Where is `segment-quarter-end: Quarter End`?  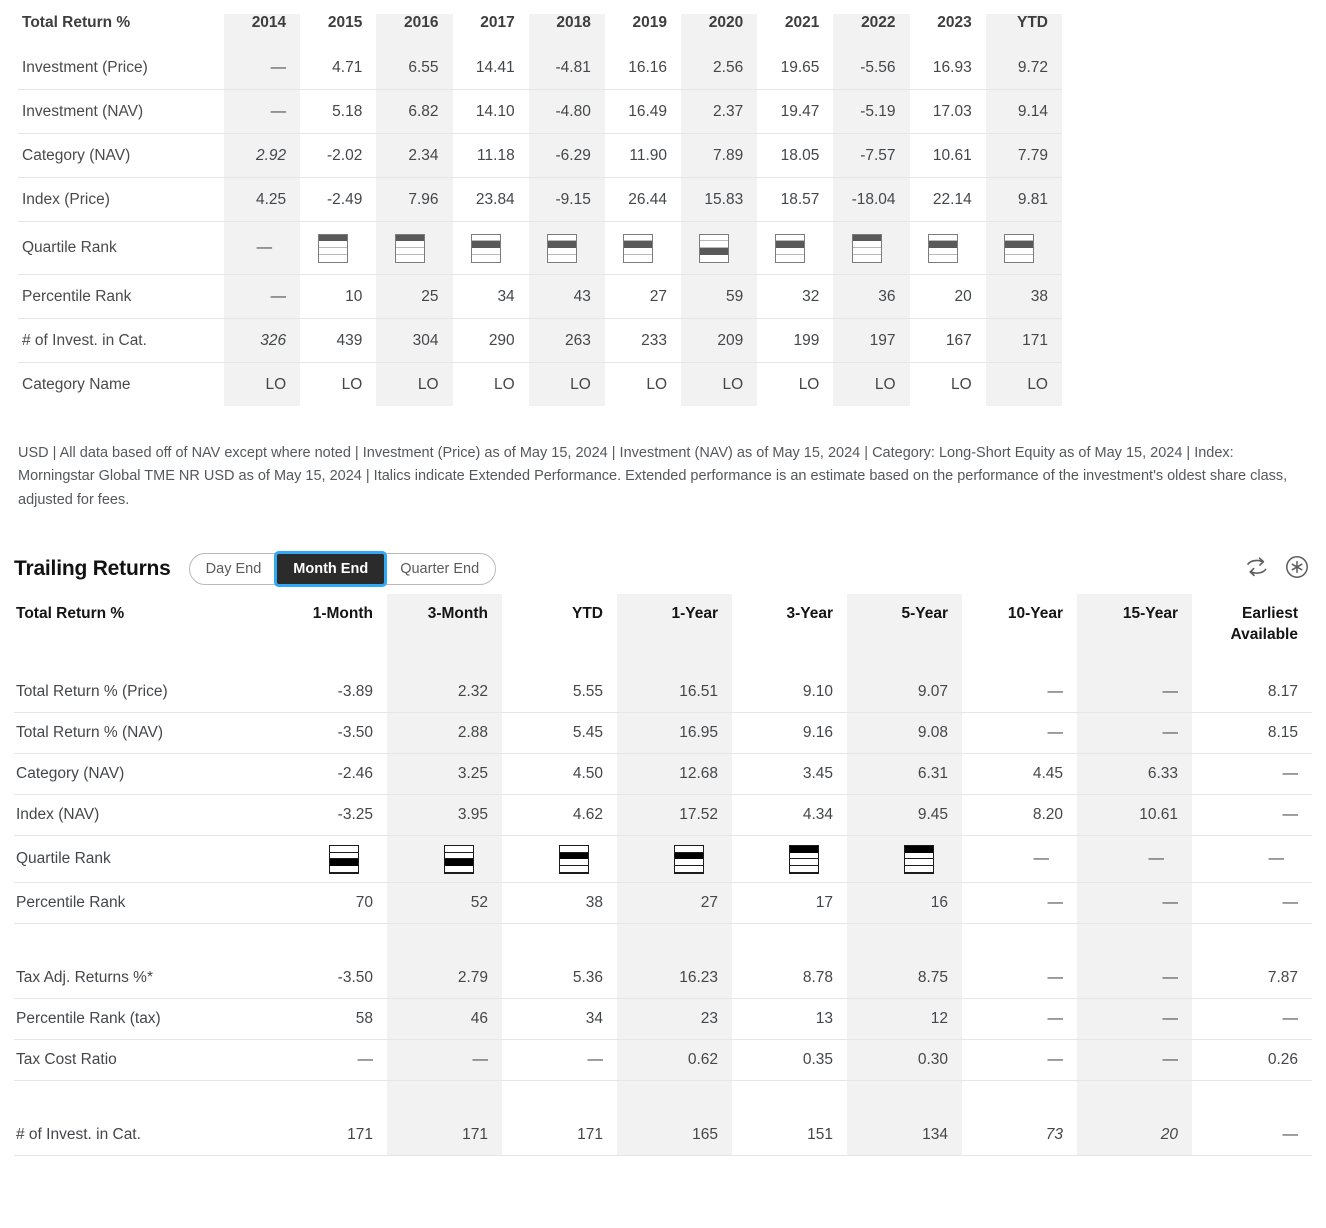
segment-quarter-end: Quarter End is located at coordinates (439, 569).